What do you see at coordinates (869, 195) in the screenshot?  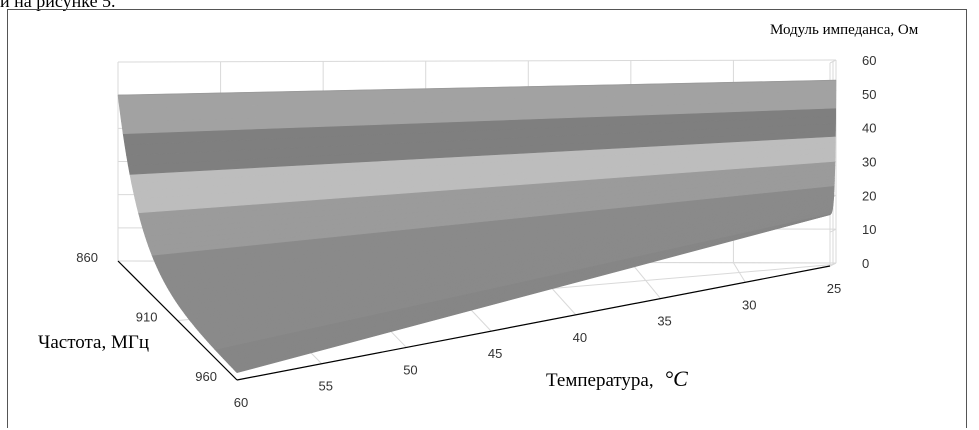 I see `impedance-tick-label: 20` at bounding box center [869, 195].